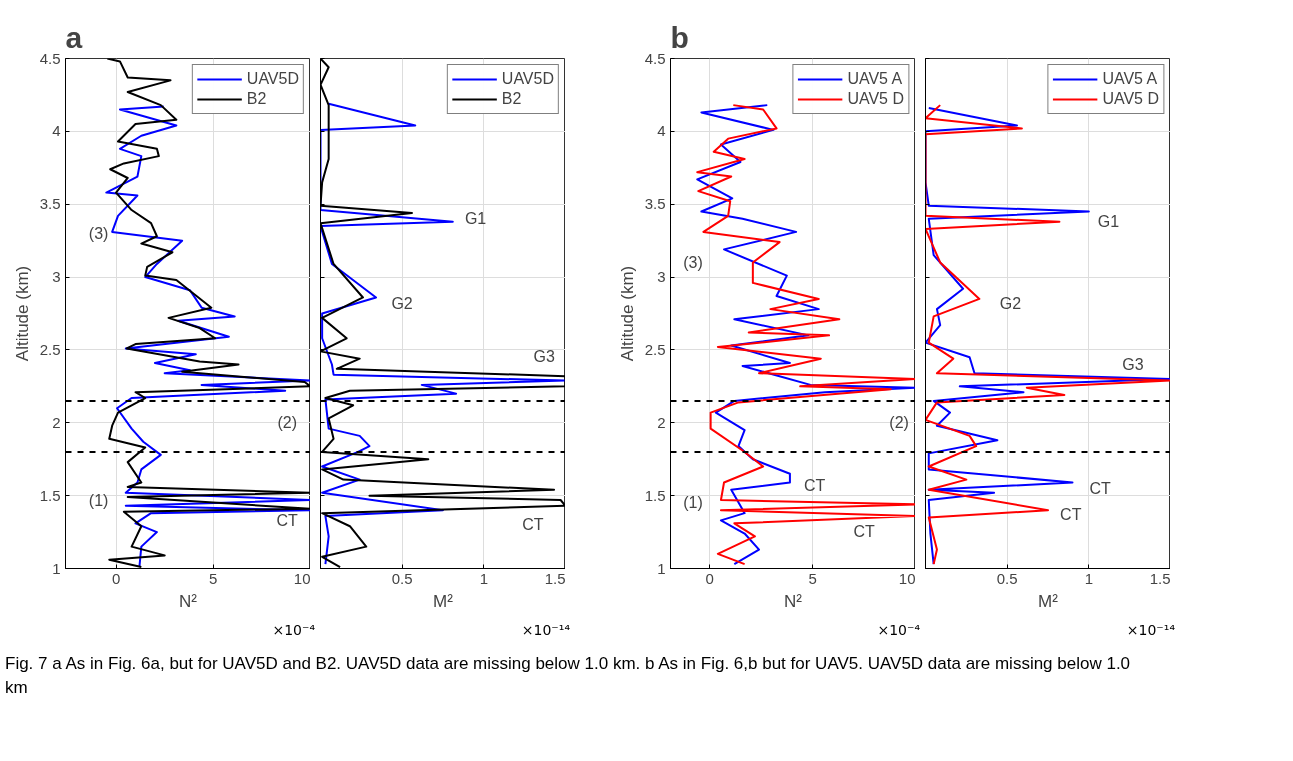 The height and width of the screenshot is (761, 1293). Describe the element at coordinates (568, 676) in the screenshot. I see `caption: Fig. 7 a As in Fig. 6a, but for UAV5D and B2. UAV5D data are missing below 1.0 km. b As in Fig. 6,b but for UAV5. UAV5D data are missing below 1.0 km` at that location.